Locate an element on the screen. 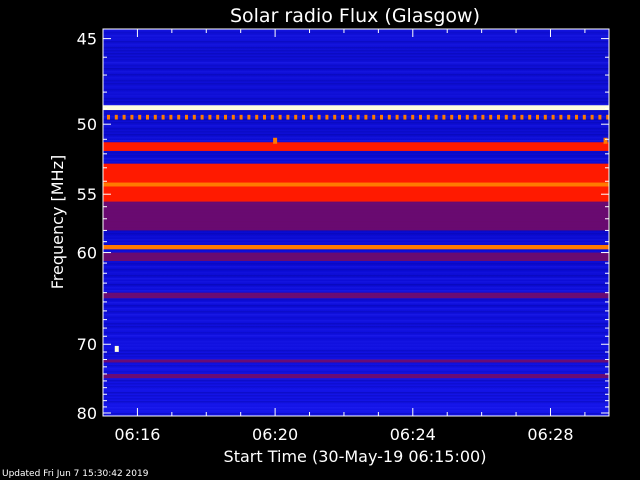 The image size is (640, 480). x-tick-label: 06:28 is located at coordinates (550, 434).